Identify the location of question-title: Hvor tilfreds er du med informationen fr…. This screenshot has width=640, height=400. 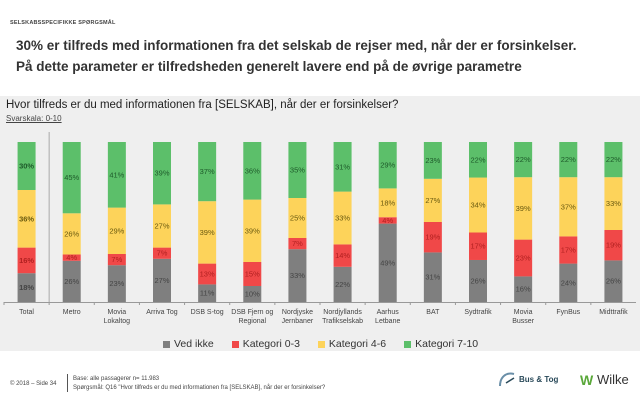
(202, 105).